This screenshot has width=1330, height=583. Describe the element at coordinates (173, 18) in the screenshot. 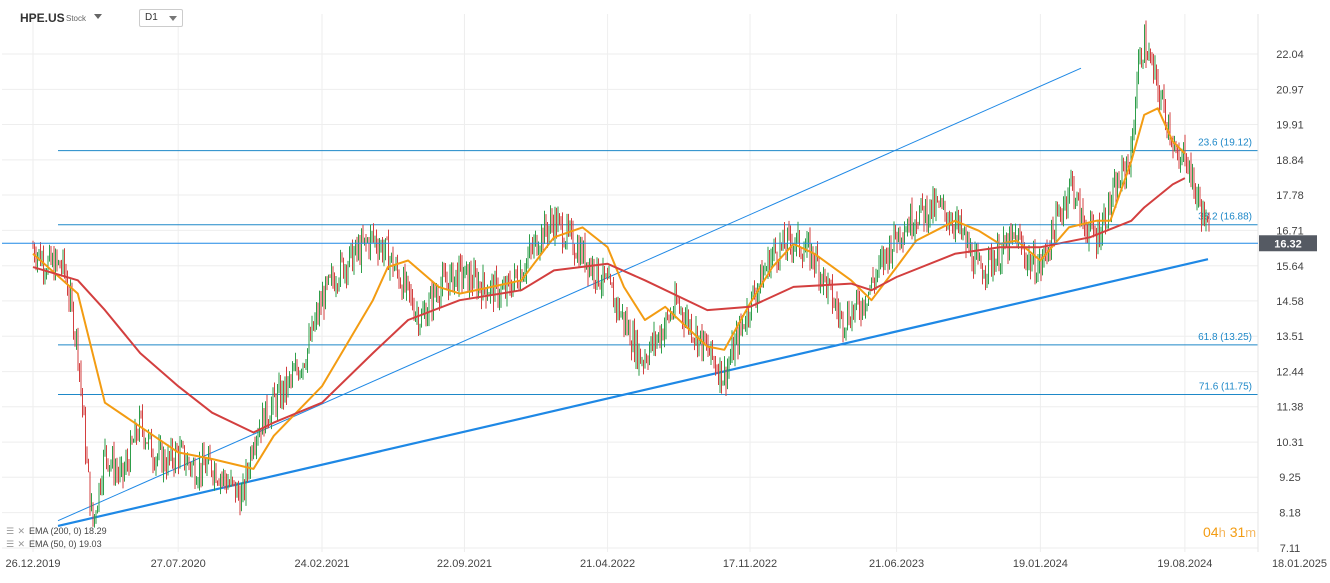

I see `chevron-down-icon` at that location.